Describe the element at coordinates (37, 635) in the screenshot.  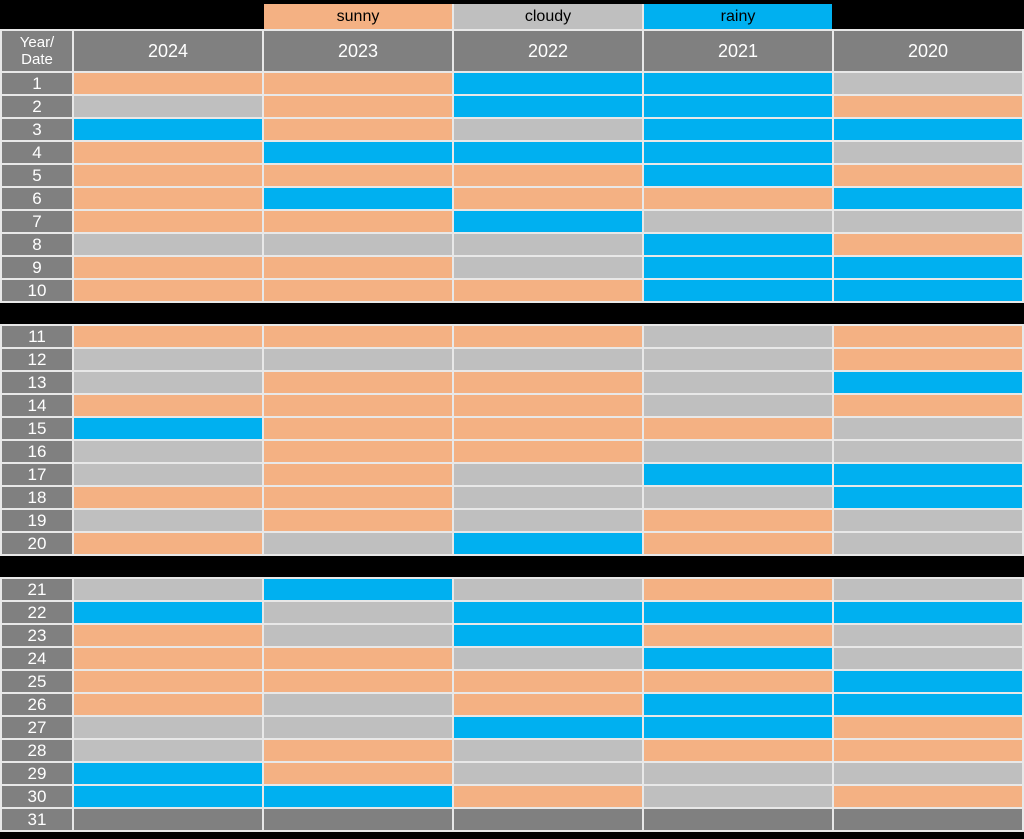
I see `date-cell: 23` at that location.